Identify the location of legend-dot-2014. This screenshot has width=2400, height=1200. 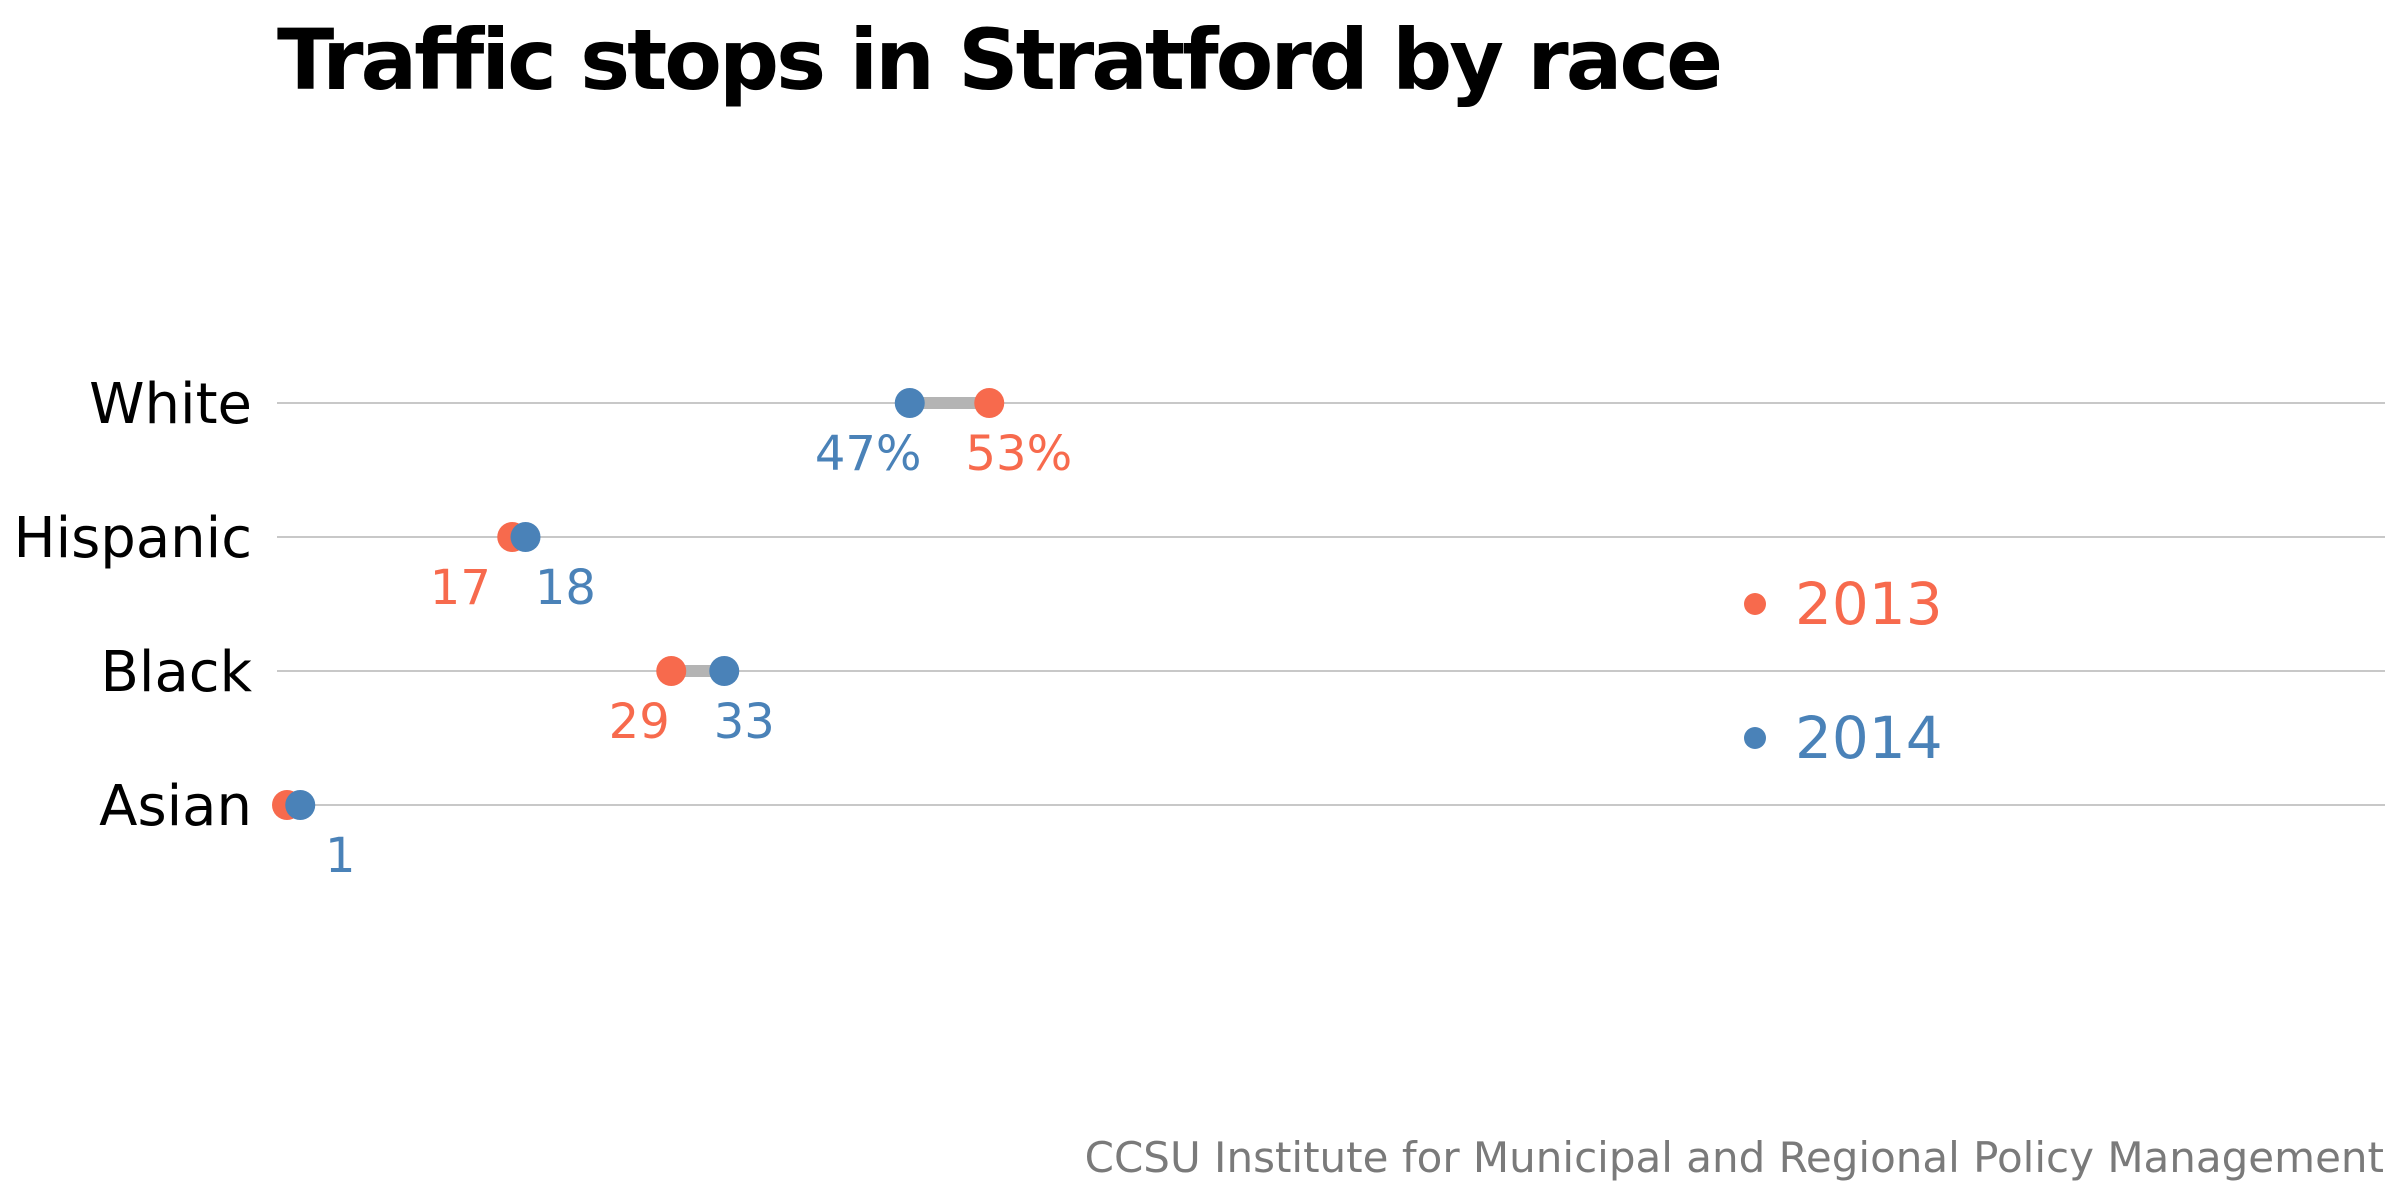
(1755, 738).